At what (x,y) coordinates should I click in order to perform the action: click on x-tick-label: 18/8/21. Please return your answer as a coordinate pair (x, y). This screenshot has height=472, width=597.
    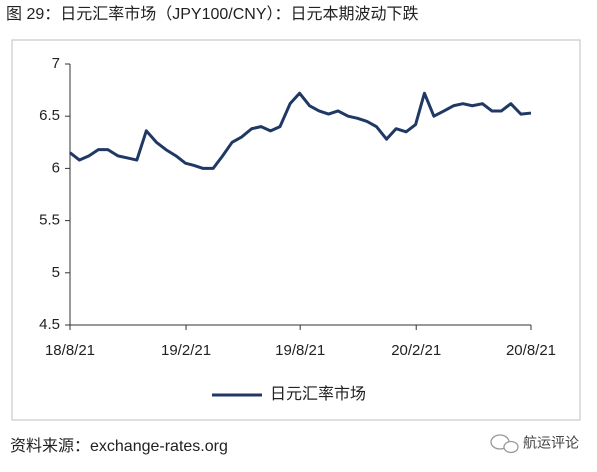
    Looking at the image, I should click on (70, 350).